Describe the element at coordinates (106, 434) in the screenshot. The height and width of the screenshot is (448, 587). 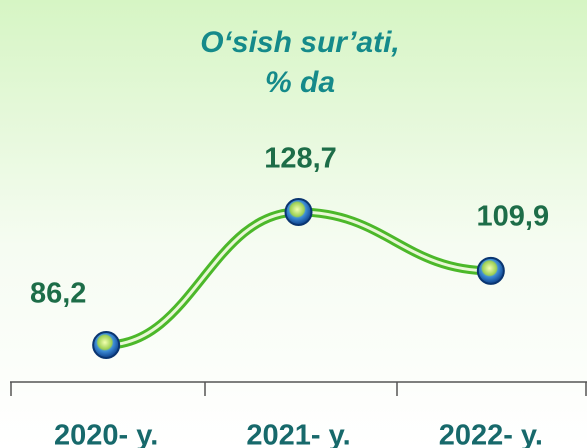
I see `x-tick-label: 2020- y.` at that location.